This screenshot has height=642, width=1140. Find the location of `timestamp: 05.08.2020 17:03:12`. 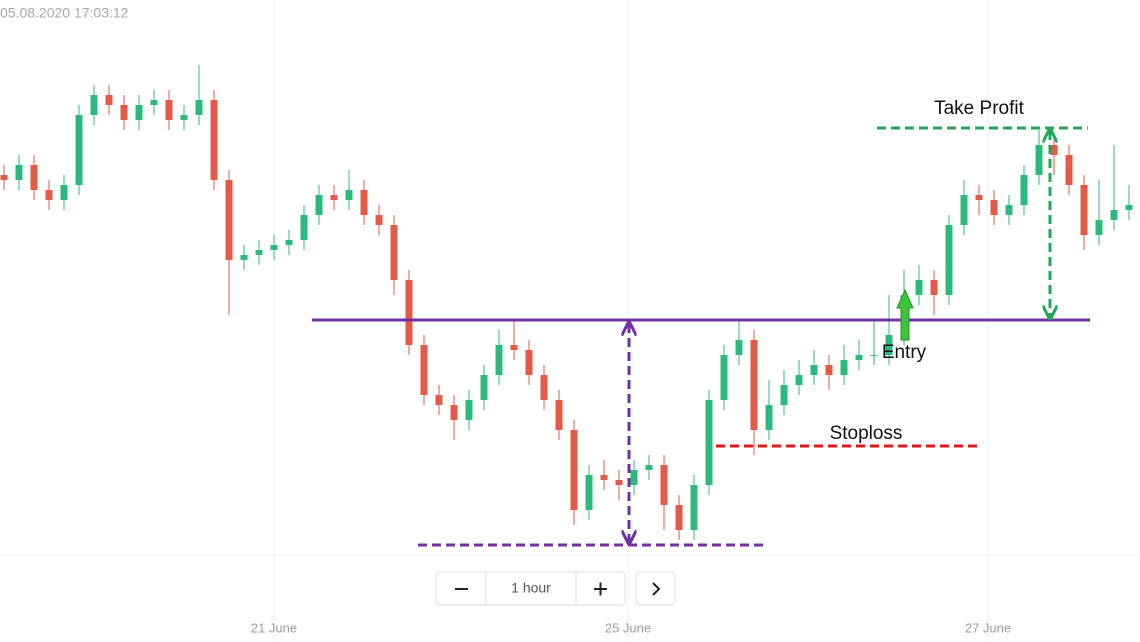

timestamp: 05.08.2020 17:03:12 is located at coordinates (64, 13).